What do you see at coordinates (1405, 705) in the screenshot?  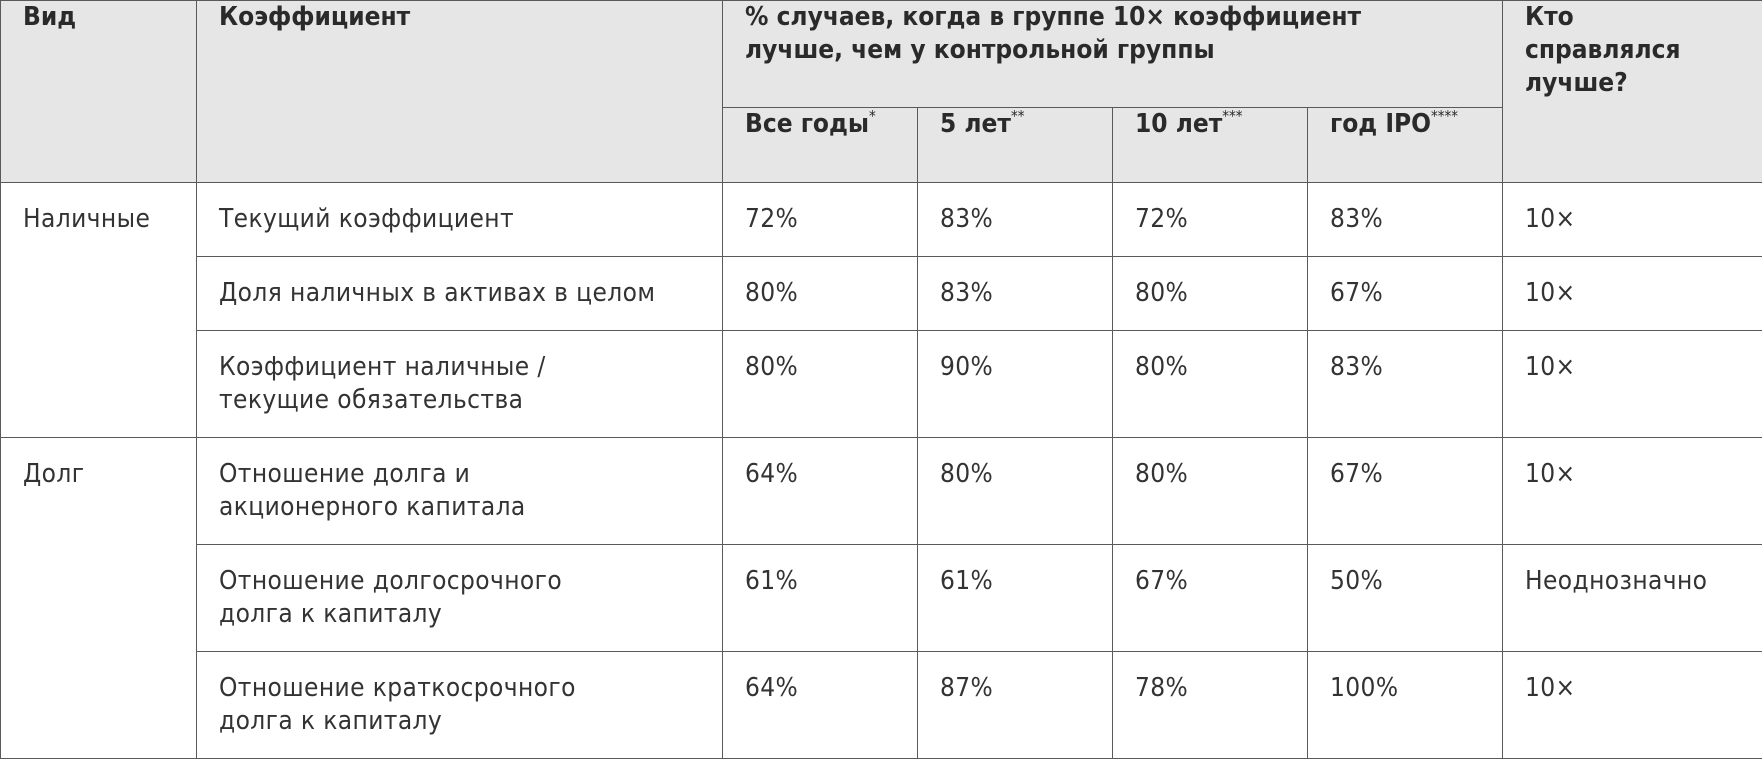 I see `value-ipo-year: 100%` at bounding box center [1405, 705].